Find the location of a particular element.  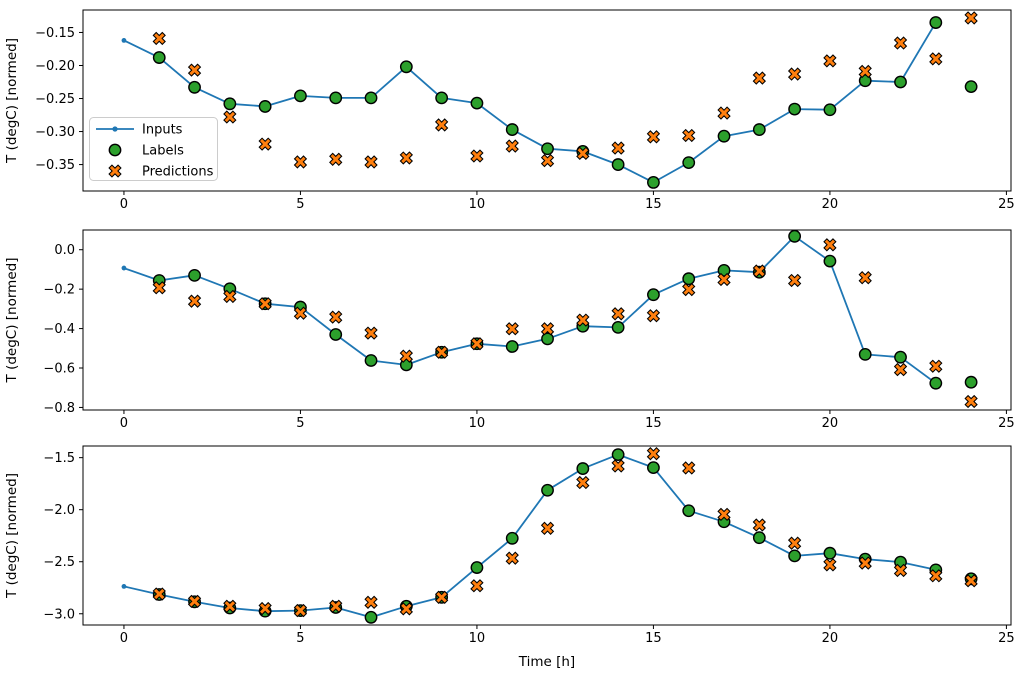

legend-item-predictions: Predictions is located at coordinates (161, 172).